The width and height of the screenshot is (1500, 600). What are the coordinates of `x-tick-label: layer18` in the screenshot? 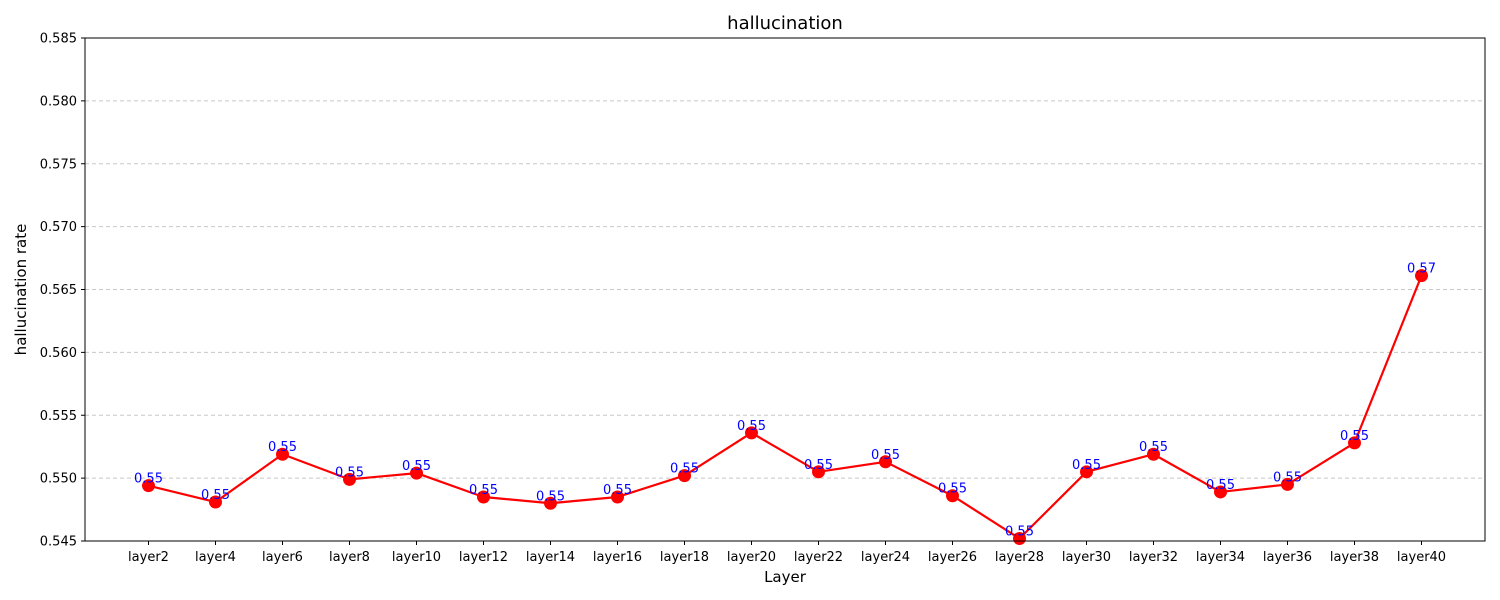 It's located at (684, 557).